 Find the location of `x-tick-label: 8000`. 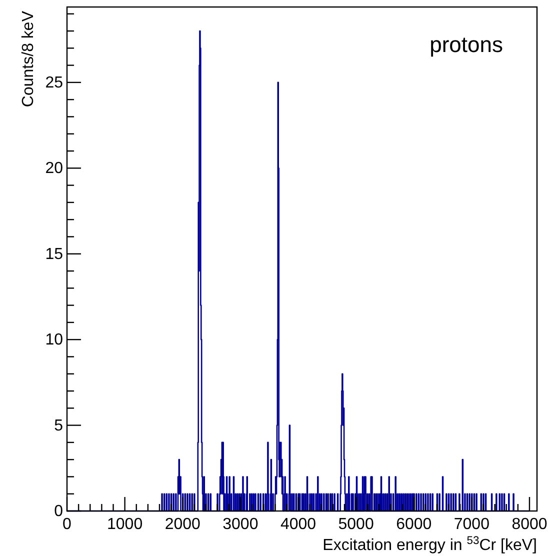

x-tick-label: 8000 is located at coordinates (530, 524).